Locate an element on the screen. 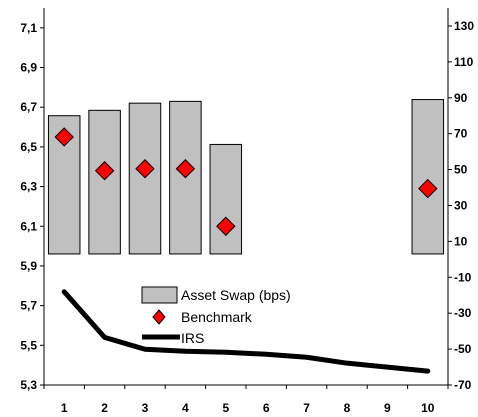  right-tick-label: -30 is located at coordinates (463, 313).